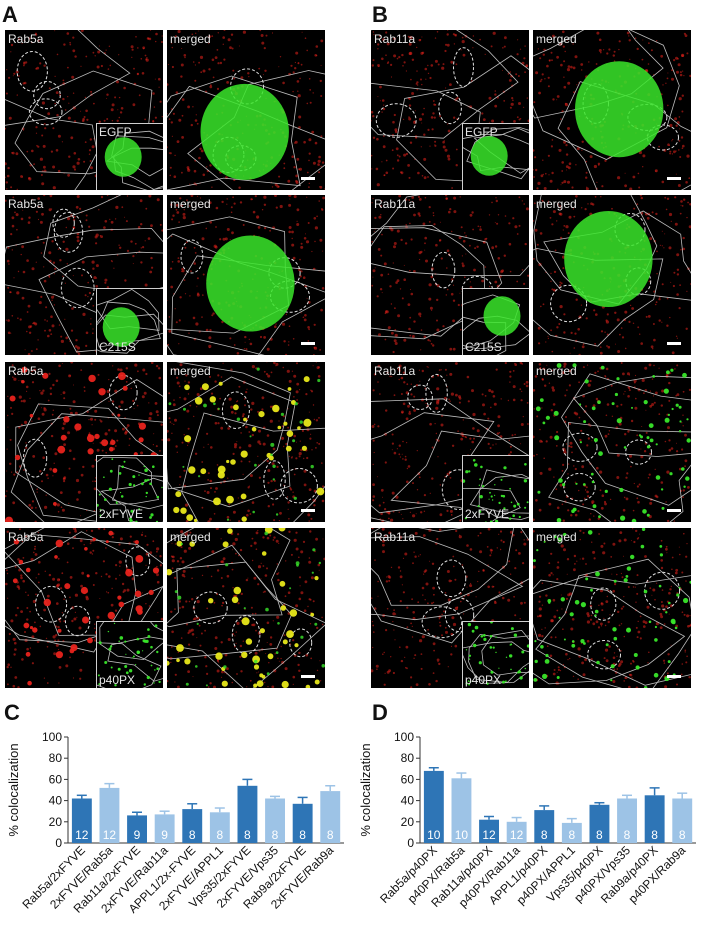  I want to click on cell-outline, so click(103, 245).